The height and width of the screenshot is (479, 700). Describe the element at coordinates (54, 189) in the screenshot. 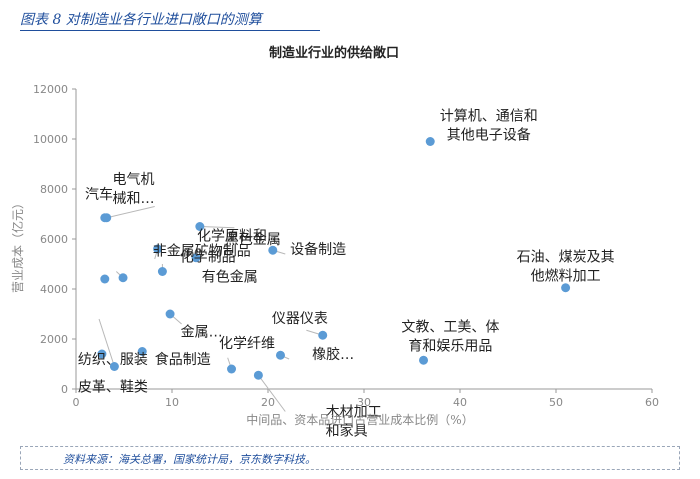

I see `y-tick-label: 8000` at that location.